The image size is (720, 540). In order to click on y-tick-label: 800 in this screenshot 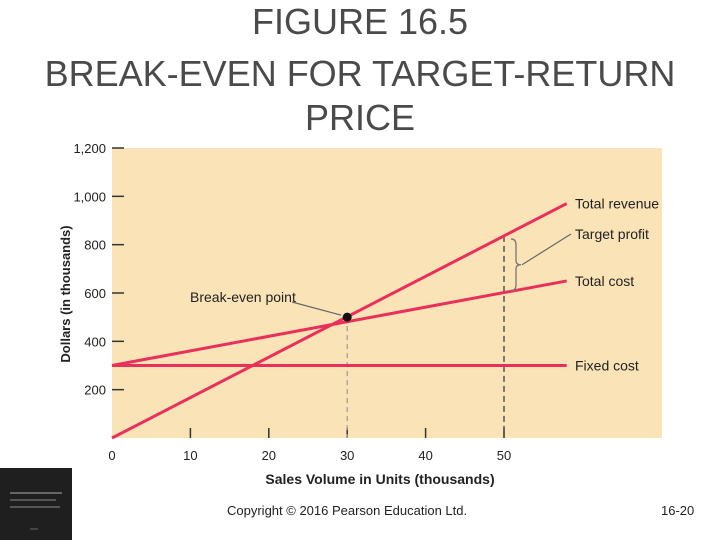, I will do `click(95, 245)`.